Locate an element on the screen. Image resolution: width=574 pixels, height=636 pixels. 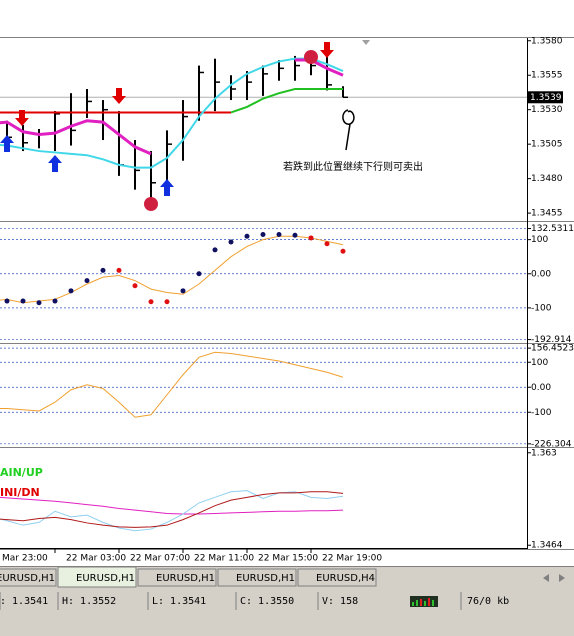
status-item: : 1.3541 is located at coordinates (24, 601).